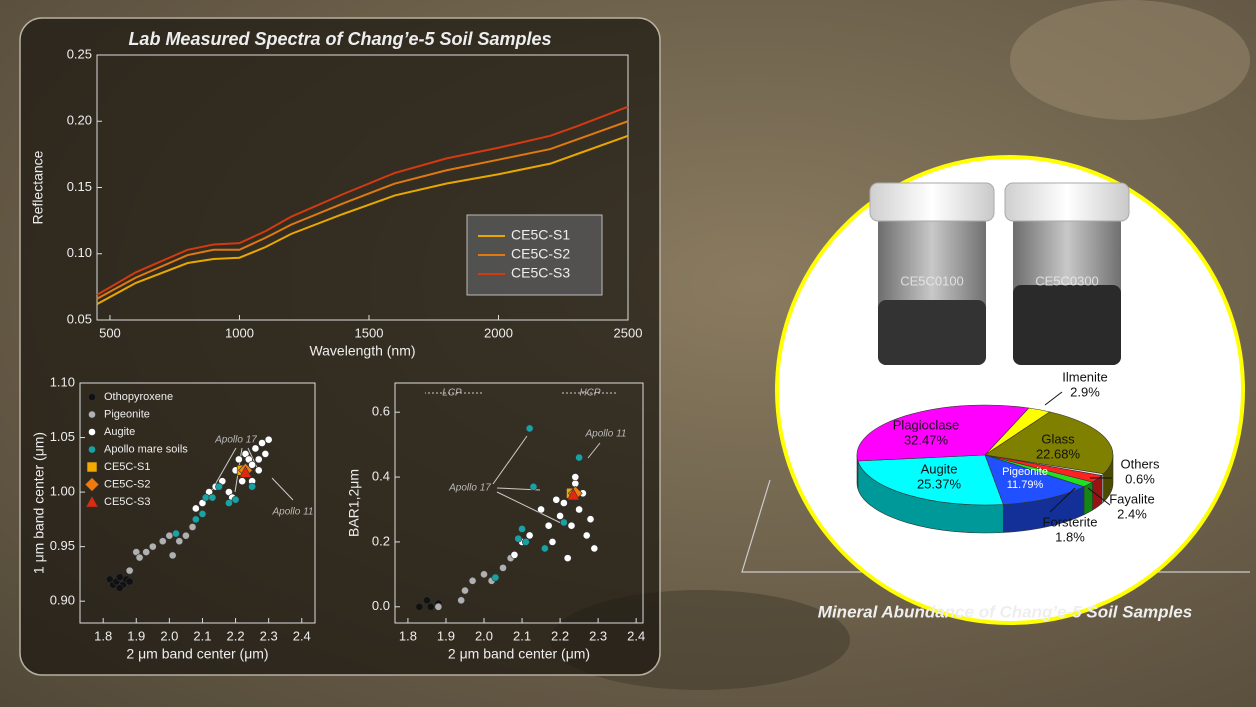 This screenshot has height=707, width=1256. Describe the element at coordinates (79, 186) in the screenshot. I see `y-tick-label: 0.15` at that location.